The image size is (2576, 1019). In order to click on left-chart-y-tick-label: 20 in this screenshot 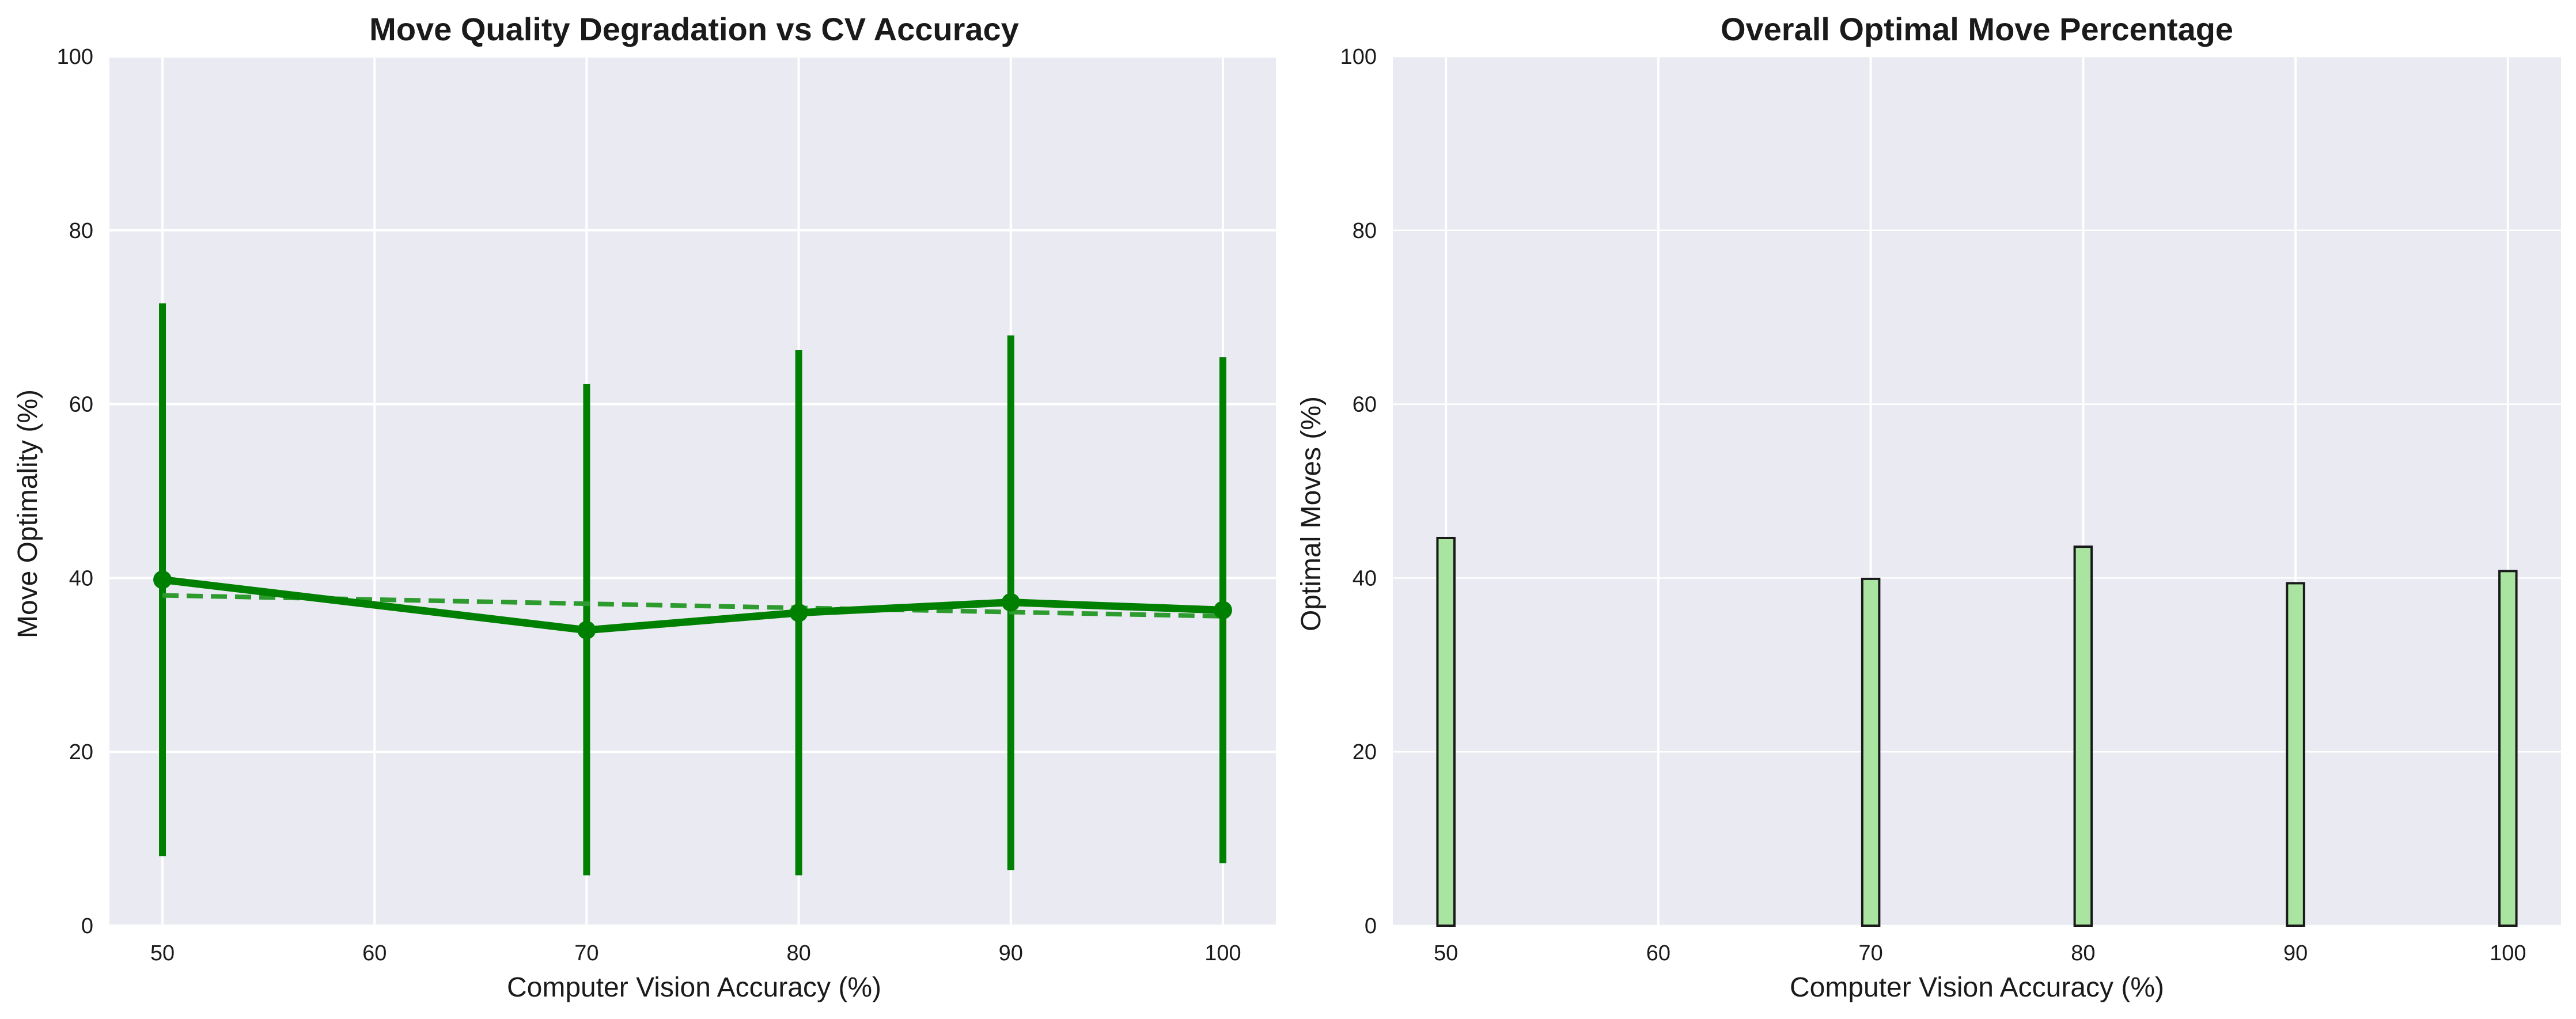, I will do `click(81, 752)`.